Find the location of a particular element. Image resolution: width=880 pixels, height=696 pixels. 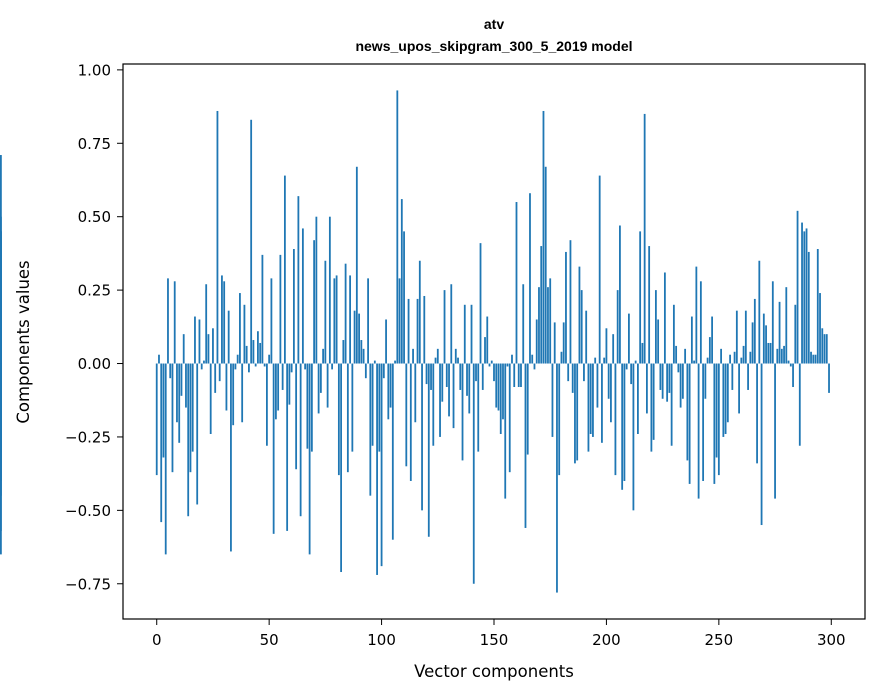

x-axis: 0 50 100 150 200 250 300 is located at coordinates (499, 634).